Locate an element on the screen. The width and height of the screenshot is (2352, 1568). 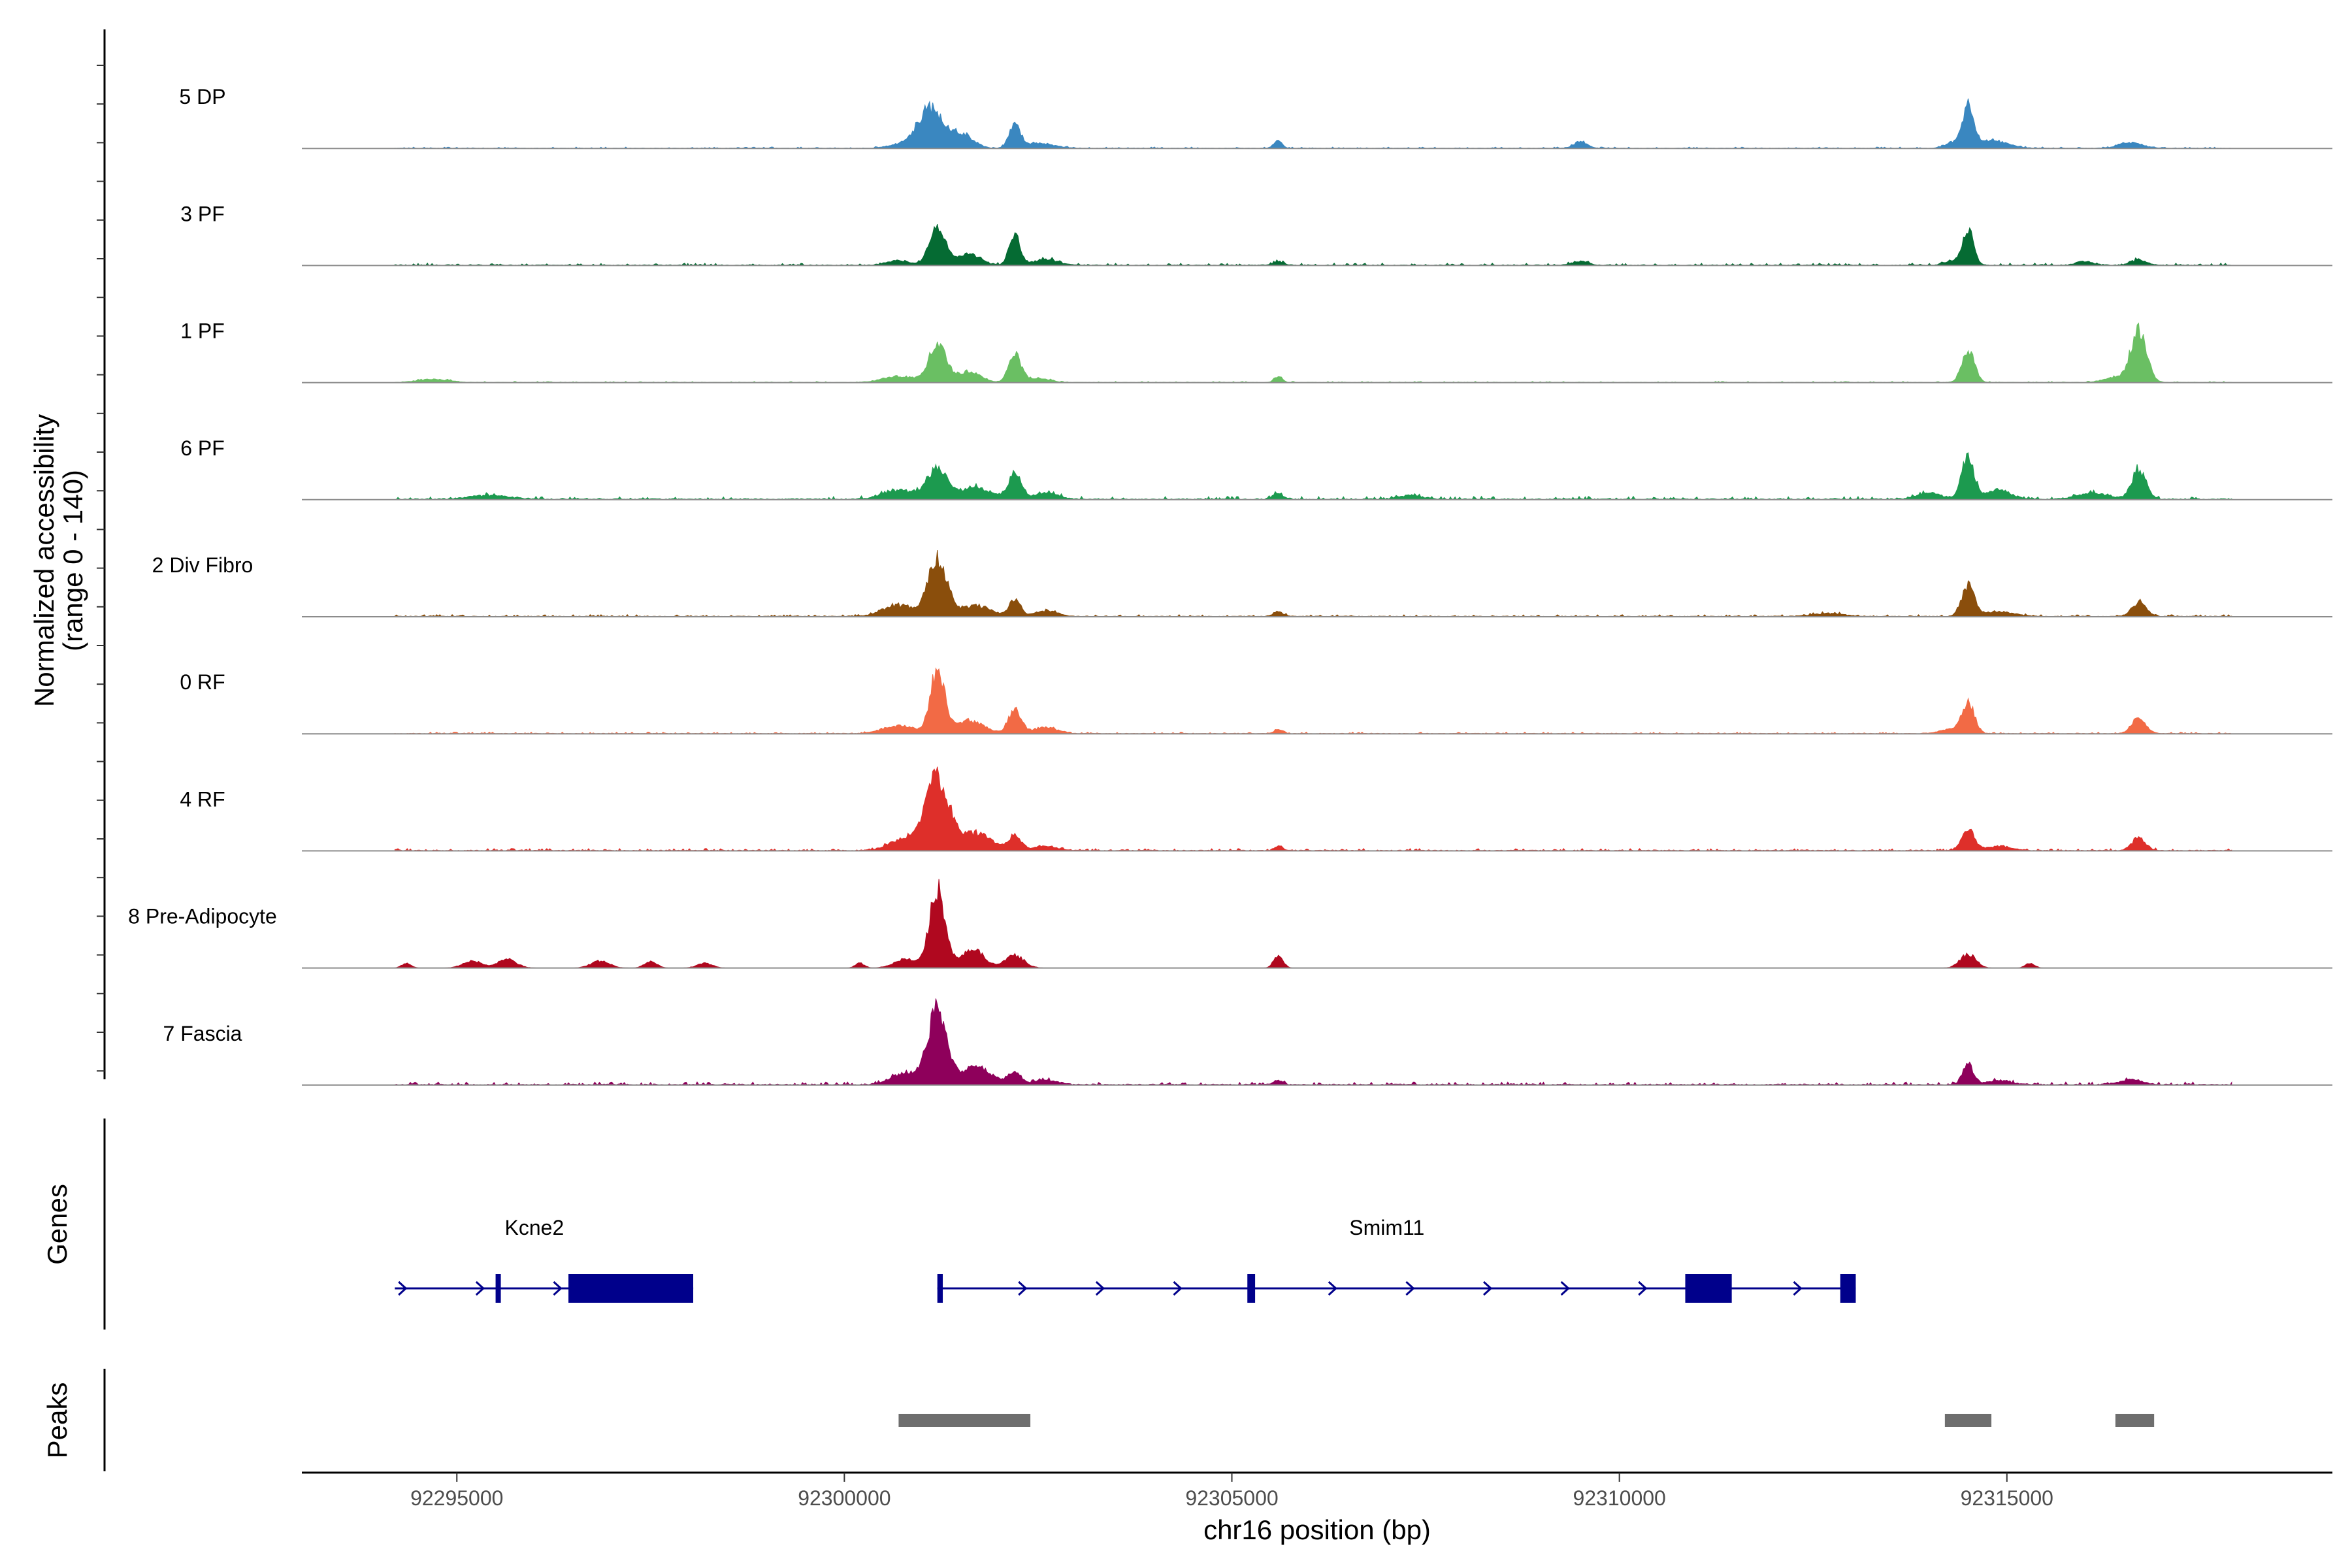
track-label: 0 RF is located at coordinates (202, 682).